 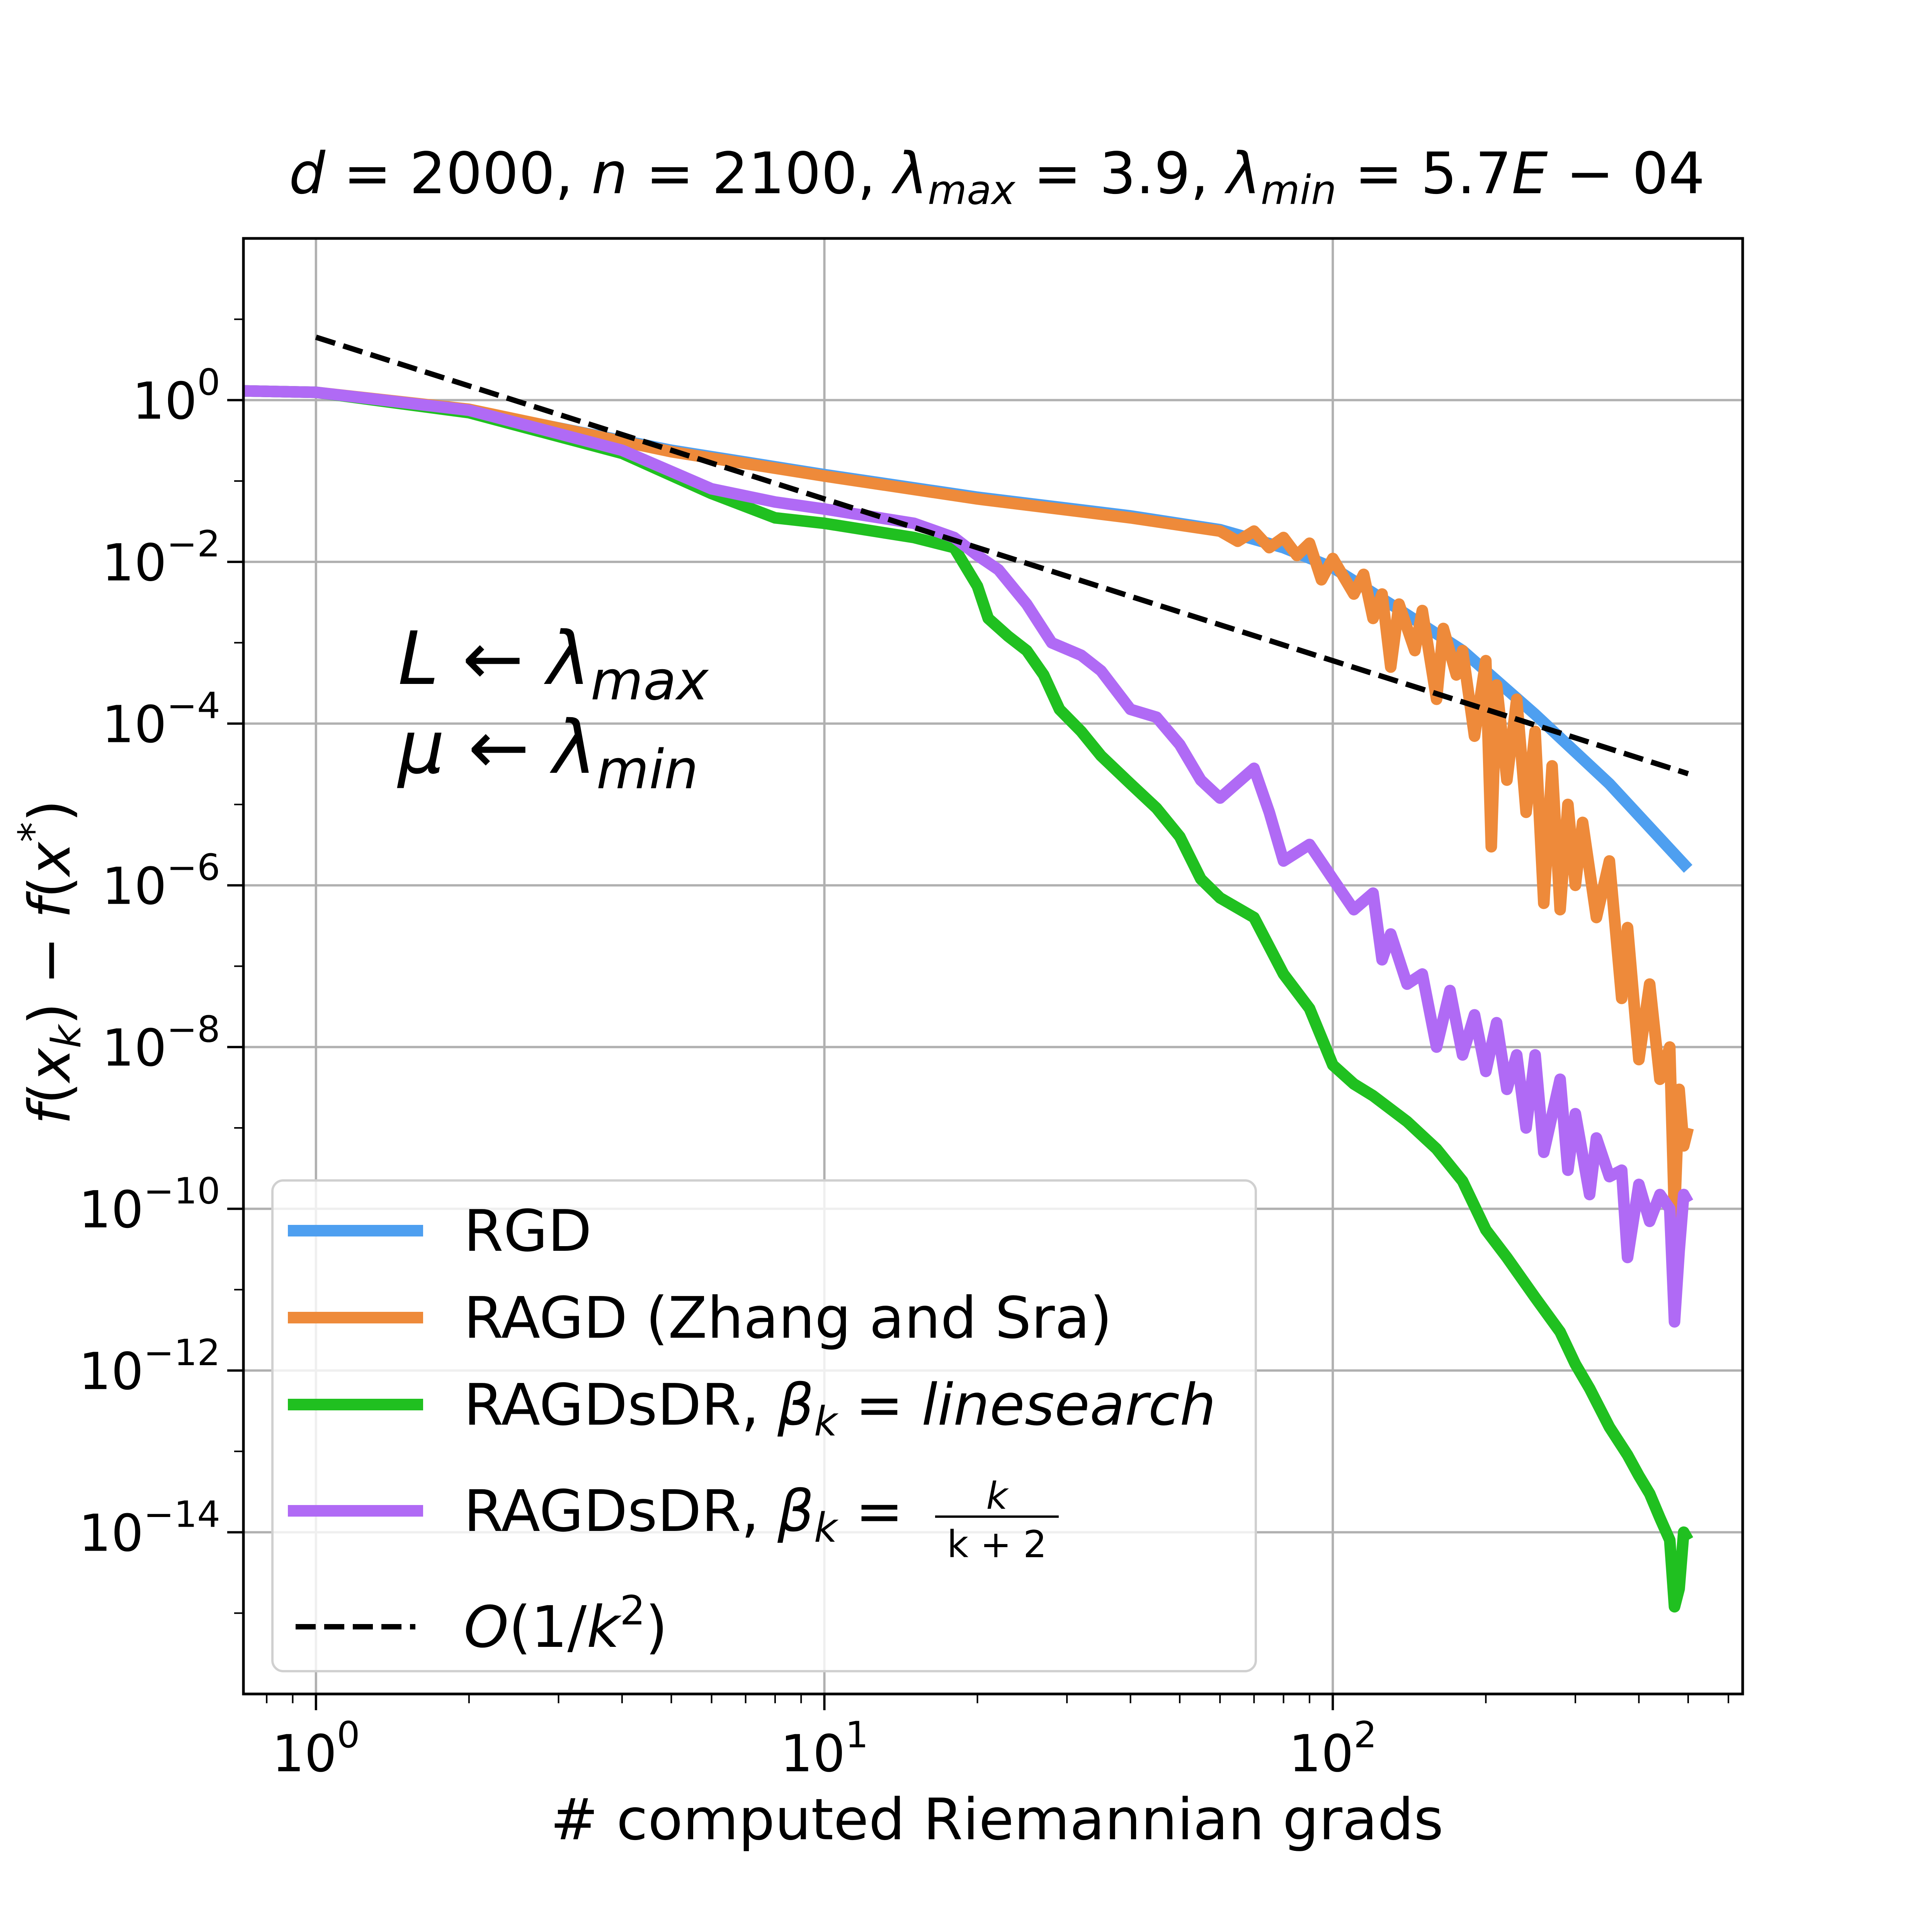 What do you see at coordinates (193, 868) in the screenshot?
I see `y-tick-exponent: −6` at bounding box center [193, 868].